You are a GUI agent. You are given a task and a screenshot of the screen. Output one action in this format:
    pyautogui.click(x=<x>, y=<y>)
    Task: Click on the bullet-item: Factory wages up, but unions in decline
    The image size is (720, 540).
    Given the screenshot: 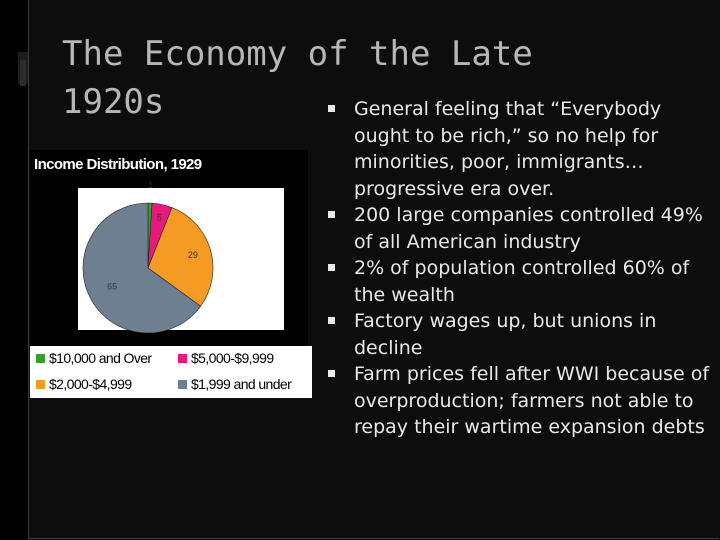 What is the action you would take?
    pyautogui.click(x=521, y=334)
    